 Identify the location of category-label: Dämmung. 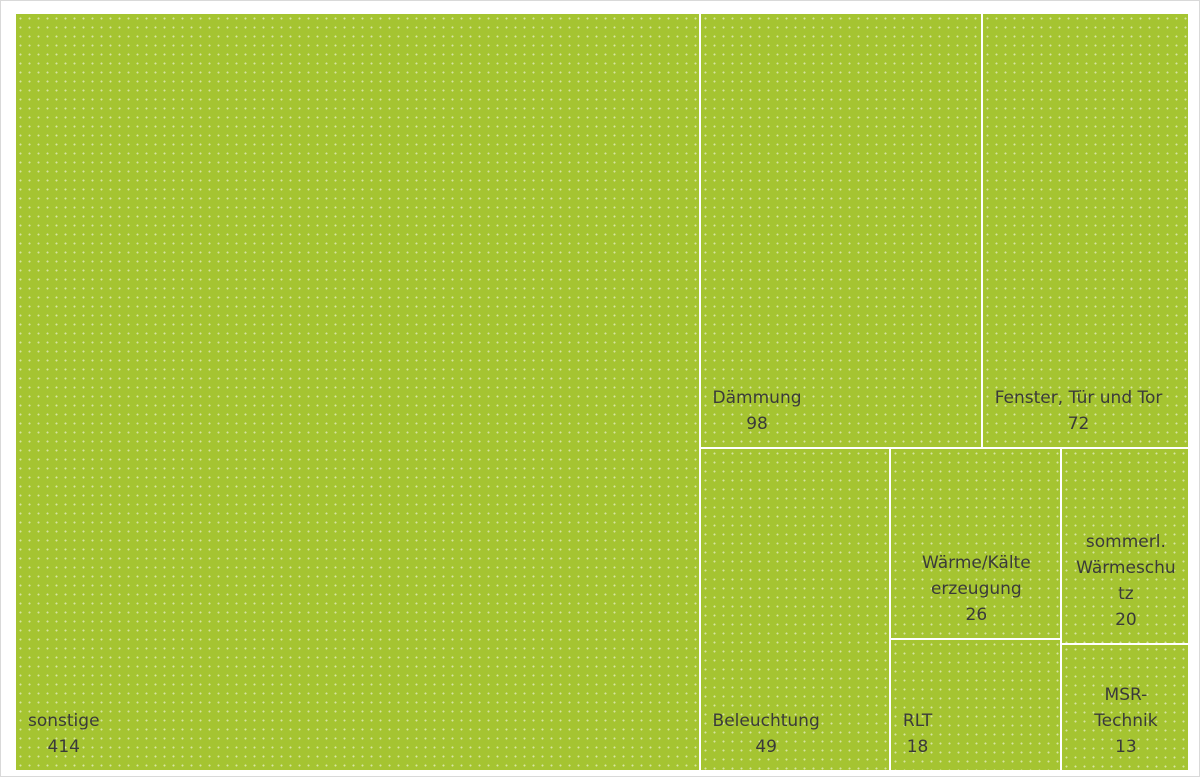
(757, 398).